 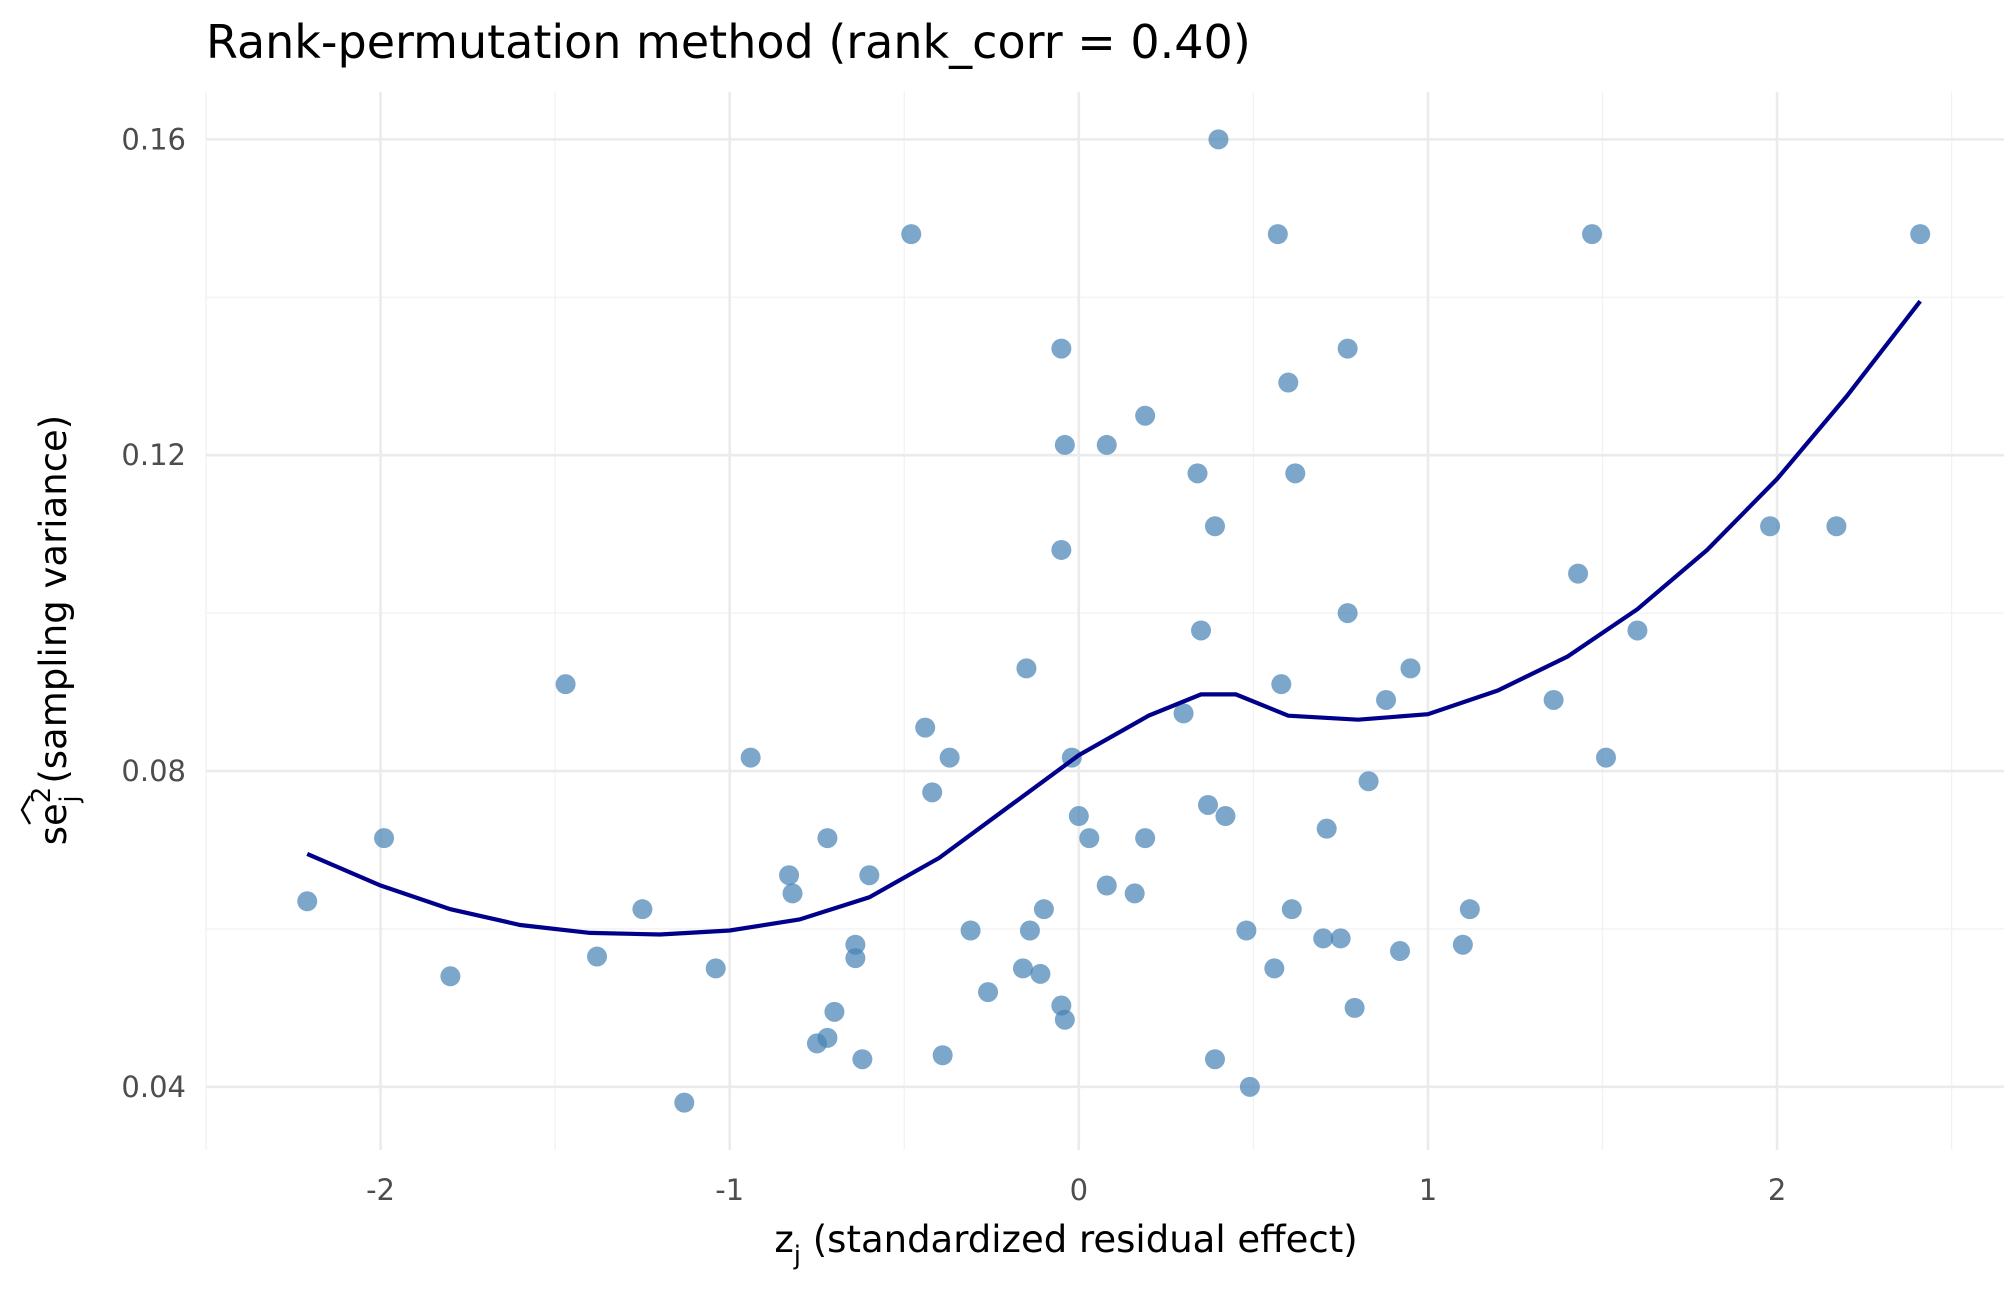 What do you see at coordinates (53, 605) in the screenshot?
I see `y-axis-title-rest: (sampling variance)` at bounding box center [53, 605].